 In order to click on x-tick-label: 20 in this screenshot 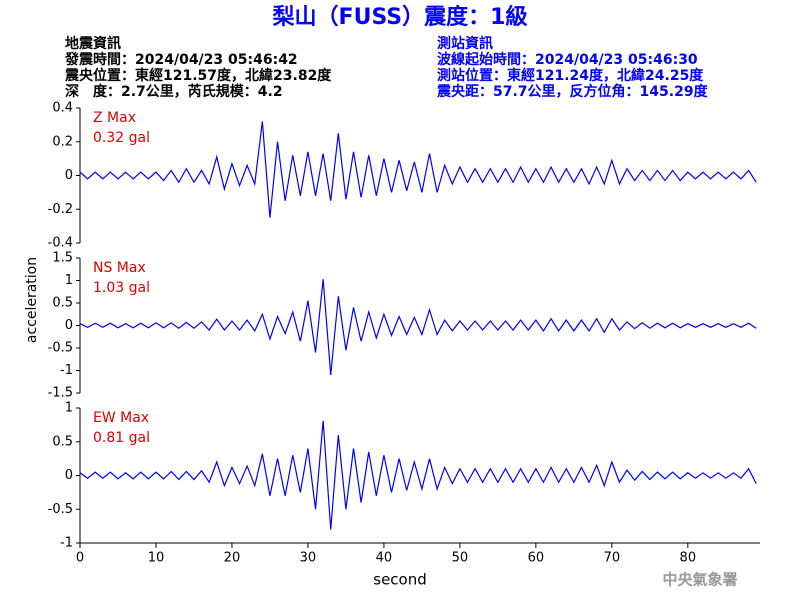, I will do `click(232, 558)`.